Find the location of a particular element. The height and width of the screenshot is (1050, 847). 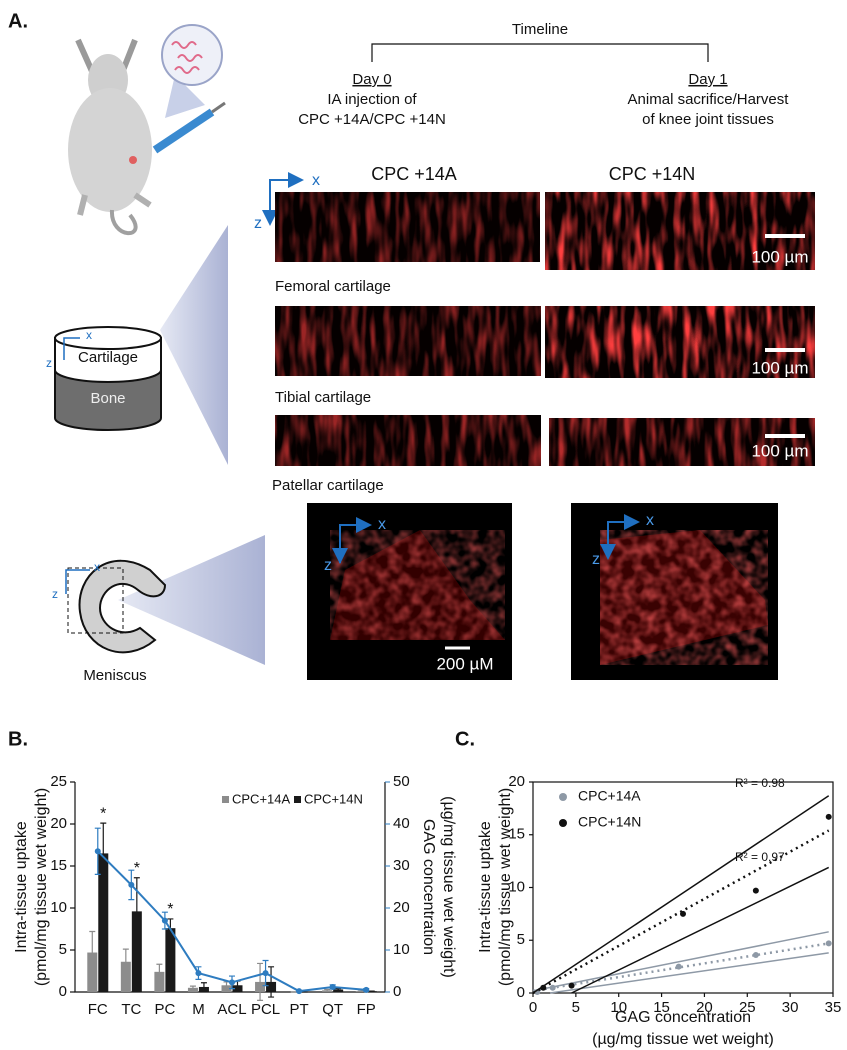

y2-tick-label: 20 is located at coordinates (401, 907).